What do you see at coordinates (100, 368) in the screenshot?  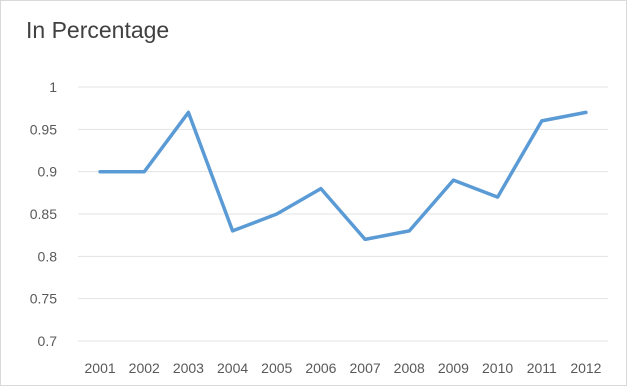 I see `x-tick-label: 2001` at bounding box center [100, 368].